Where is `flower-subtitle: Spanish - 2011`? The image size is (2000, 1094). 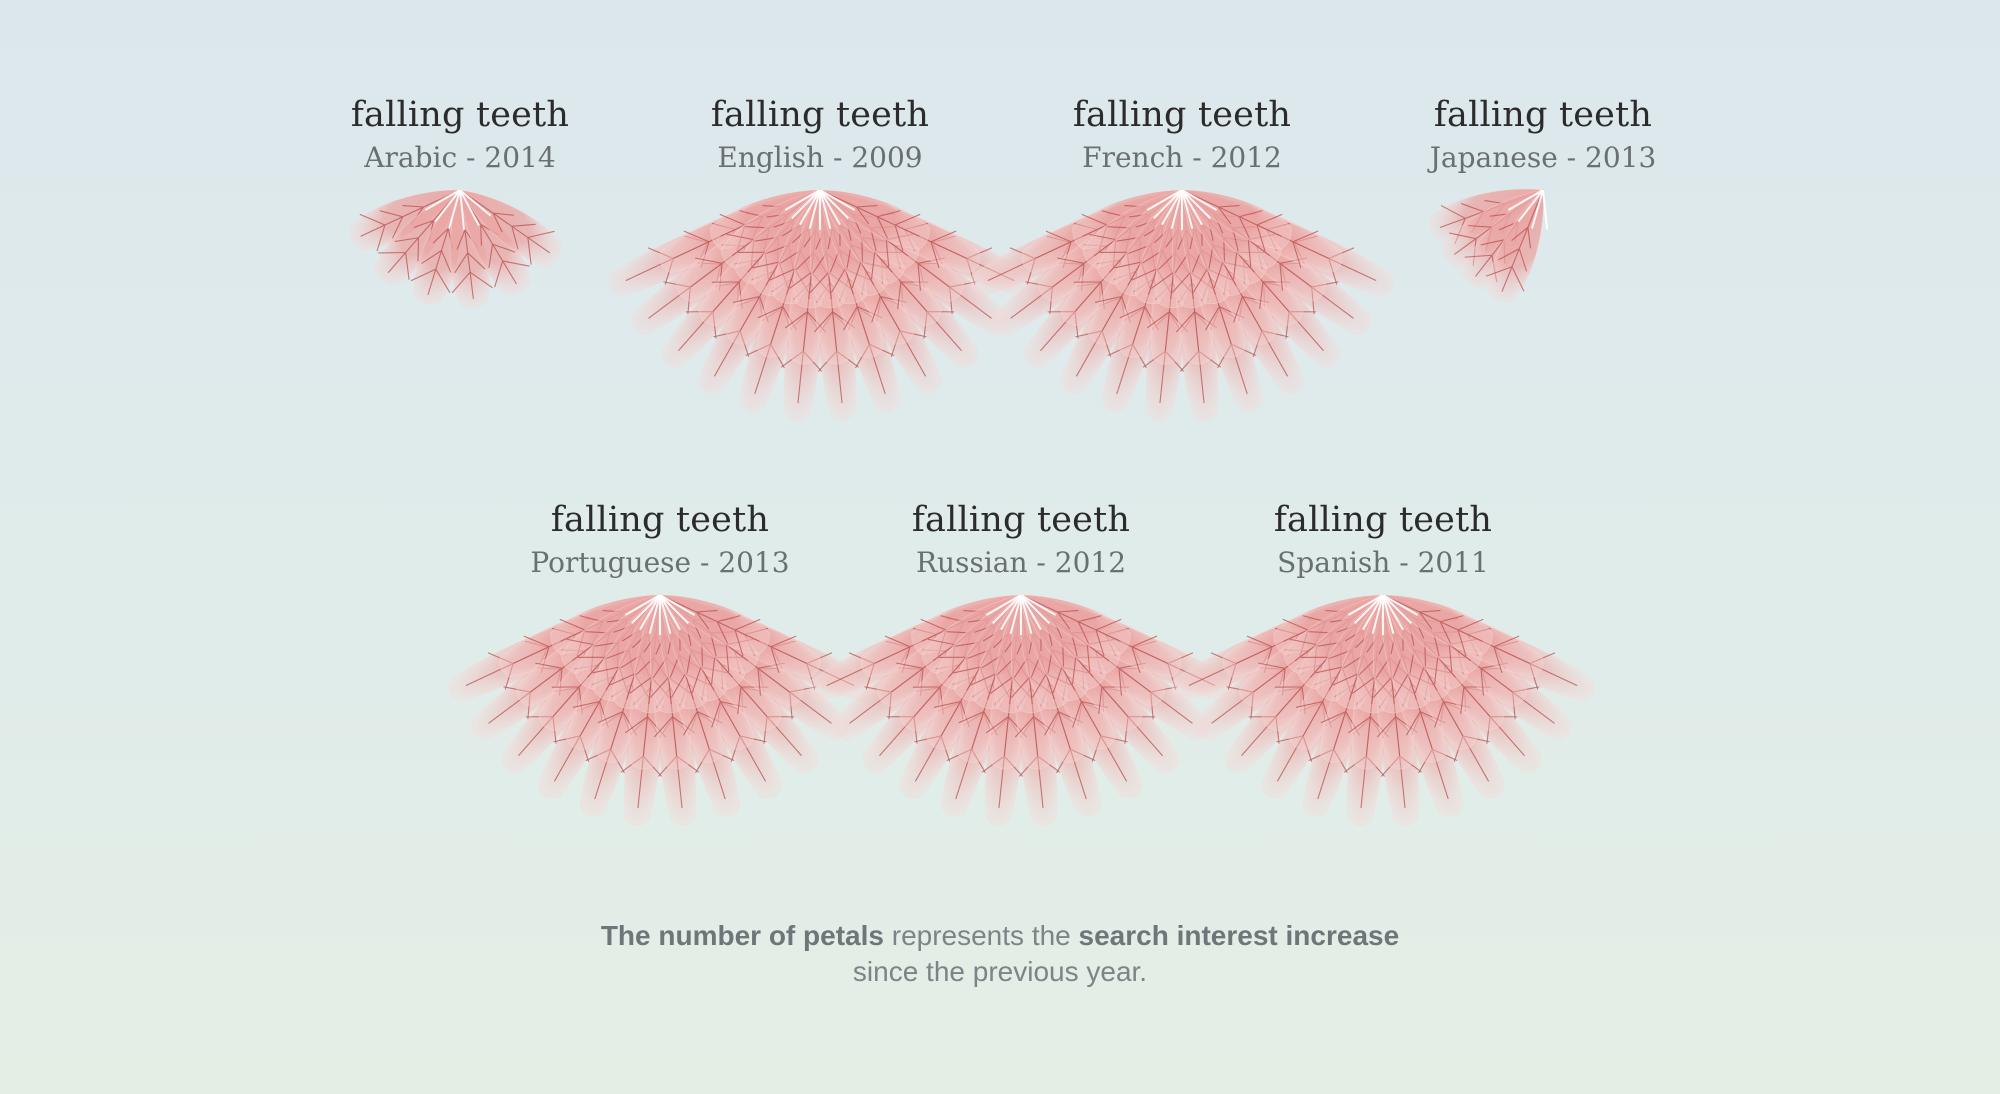 flower-subtitle: Spanish - 2011 is located at coordinates (1383, 562).